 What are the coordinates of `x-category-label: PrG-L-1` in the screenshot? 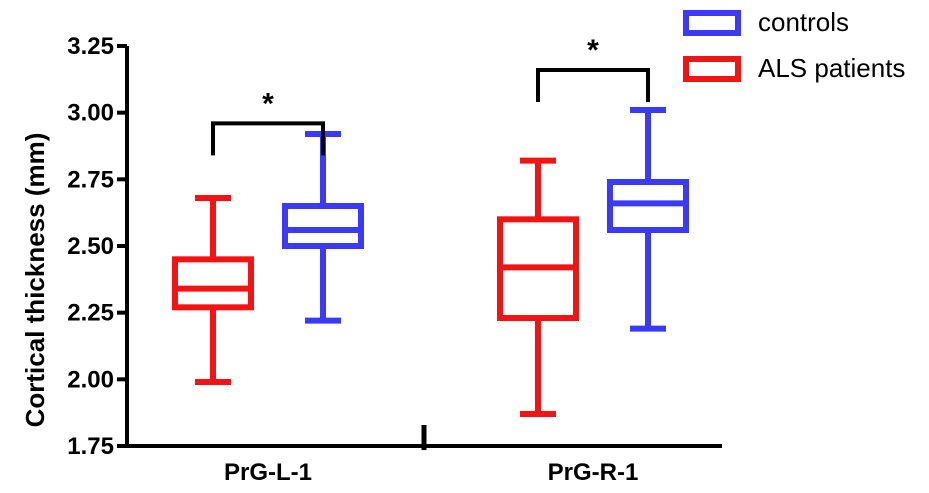 It's located at (268, 472).